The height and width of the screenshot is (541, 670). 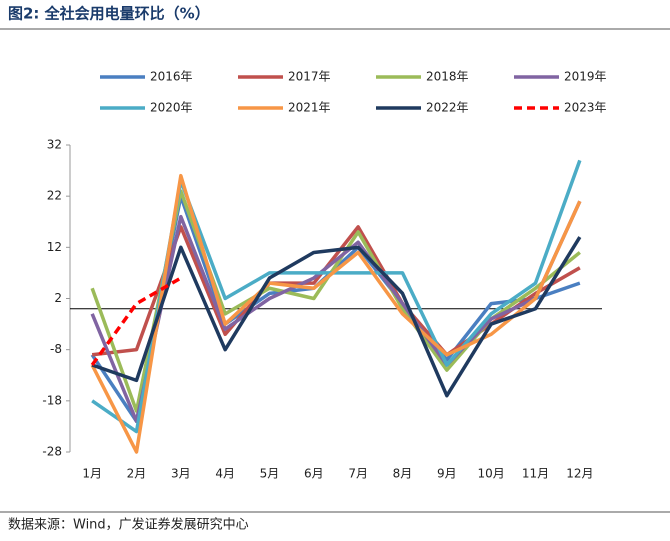 What do you see at coordinates (314, 474) in the screenshot?
I see `x-tick-label: 6月` at bounding box center [314, 474].